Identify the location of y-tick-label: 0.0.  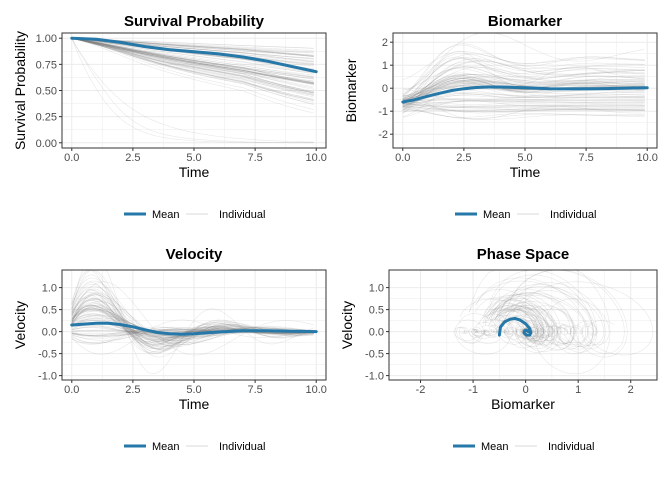
(376, 333).